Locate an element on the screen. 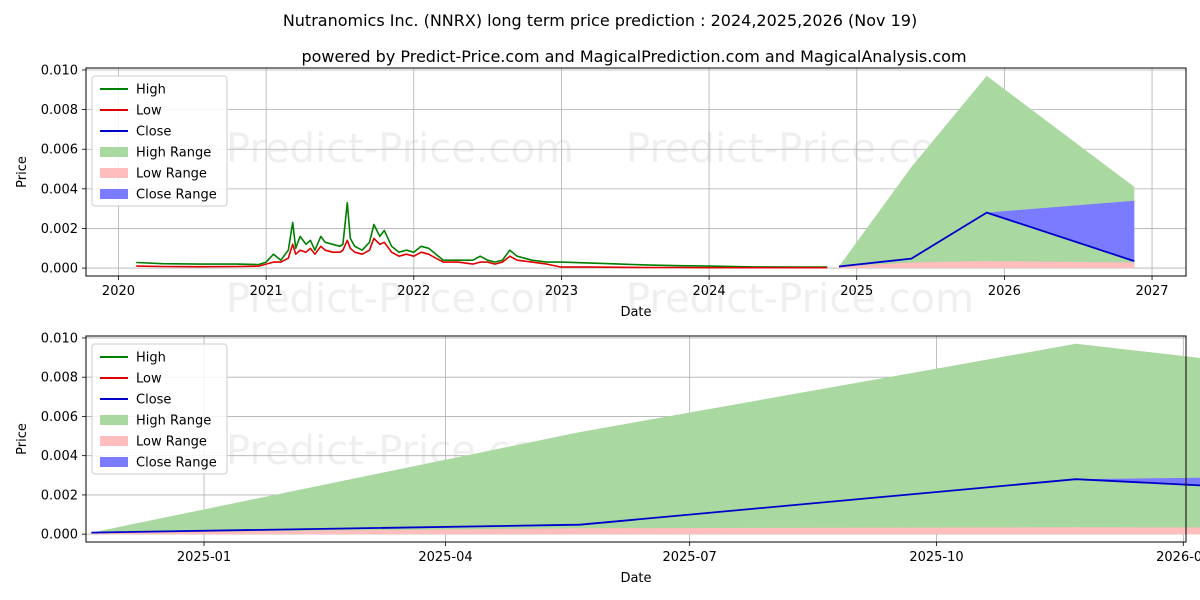 This screenshot has height=600, width=1200. x-tick-label: 2021 is located at coordinates (266, 291).